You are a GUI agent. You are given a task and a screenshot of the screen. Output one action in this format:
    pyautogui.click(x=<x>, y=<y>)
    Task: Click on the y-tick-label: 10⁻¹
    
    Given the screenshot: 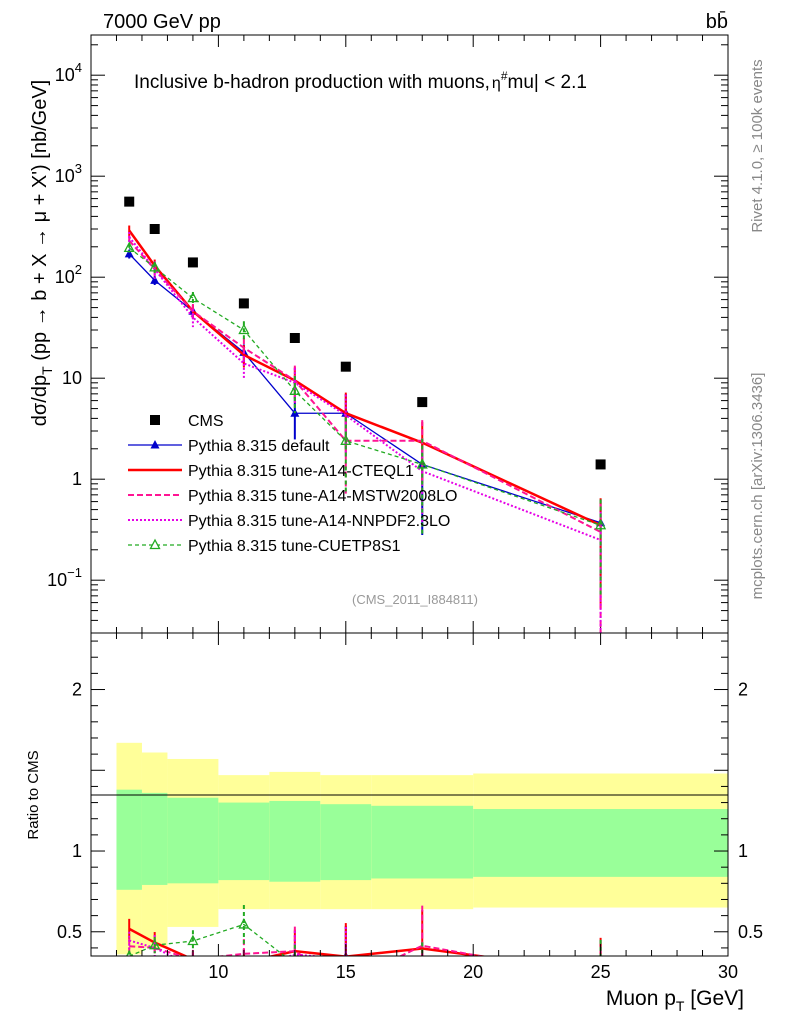 What is the action you would take?
    pyautogui.click(x=64, y=577)
    